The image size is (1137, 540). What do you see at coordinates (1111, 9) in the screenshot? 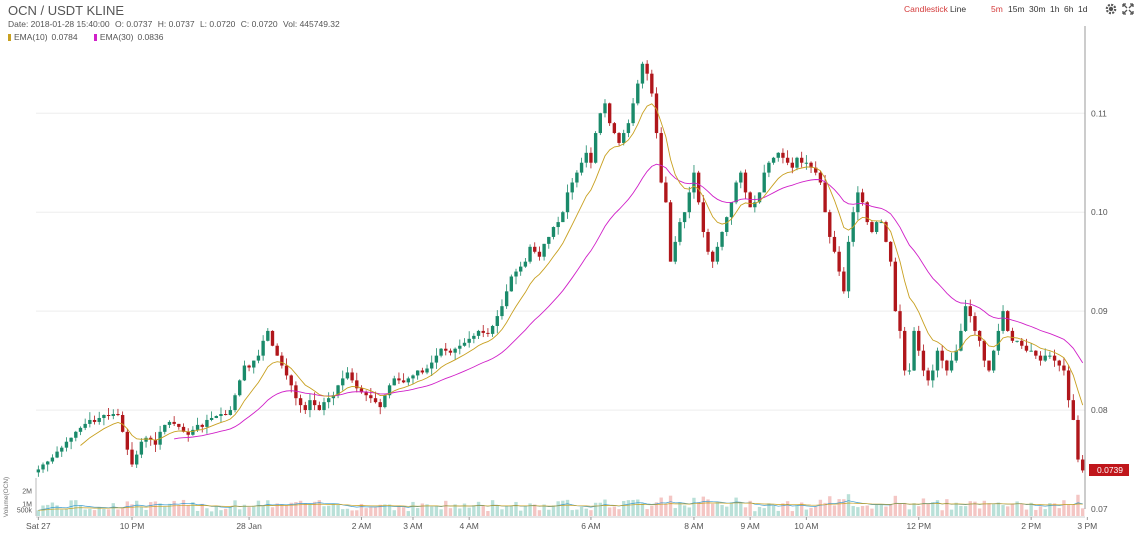
I see `gear-icon` at bounding box center [1111, 9].